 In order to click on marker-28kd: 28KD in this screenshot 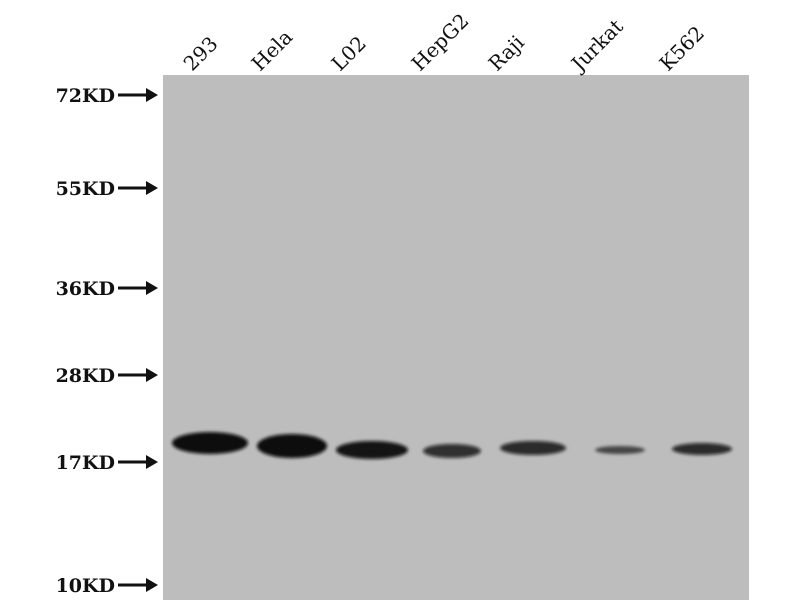, I will do `click(107, 376)`.